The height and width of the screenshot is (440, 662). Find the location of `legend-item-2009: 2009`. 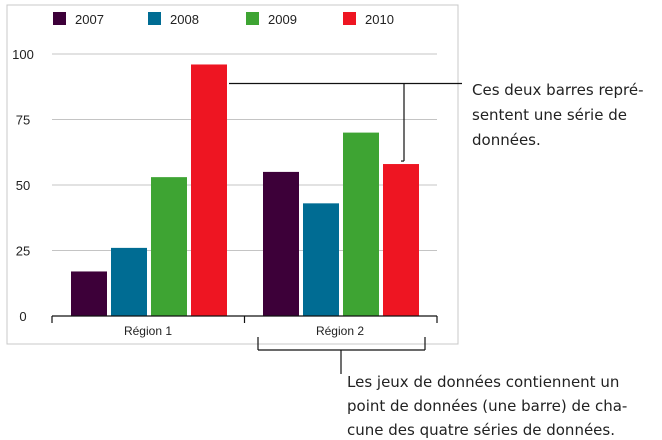

legend-item-2009: 2009 is located at coordinates (271, 19).